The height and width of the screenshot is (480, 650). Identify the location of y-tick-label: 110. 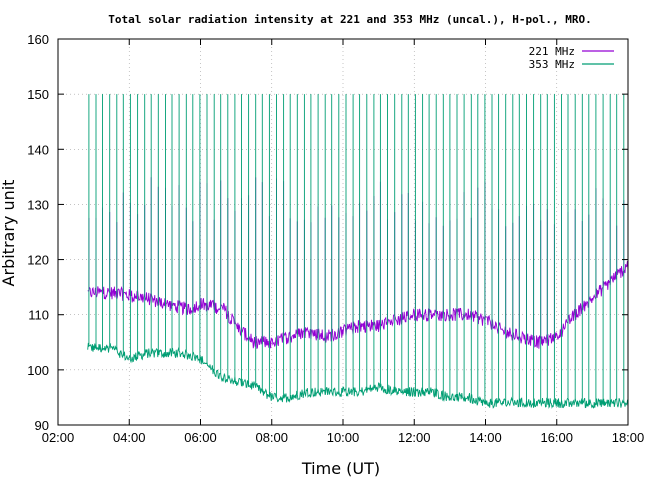
(38, 315).